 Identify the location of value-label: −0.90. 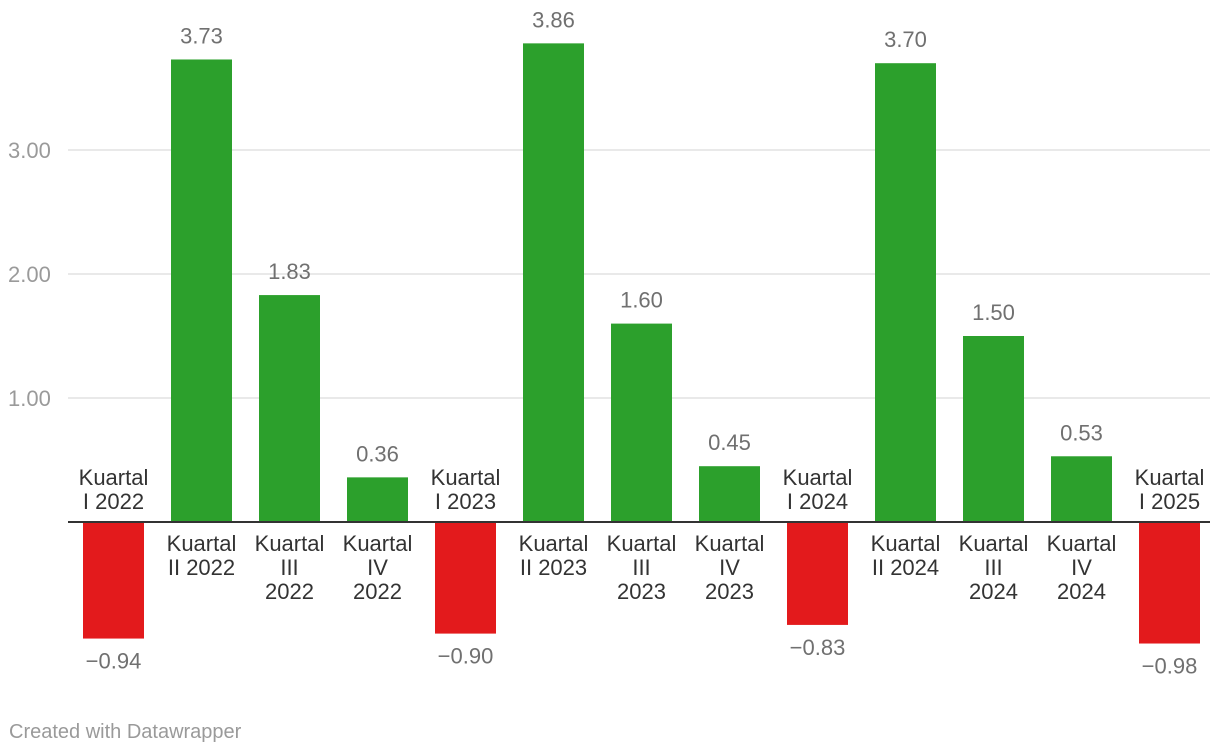
(466, 656).